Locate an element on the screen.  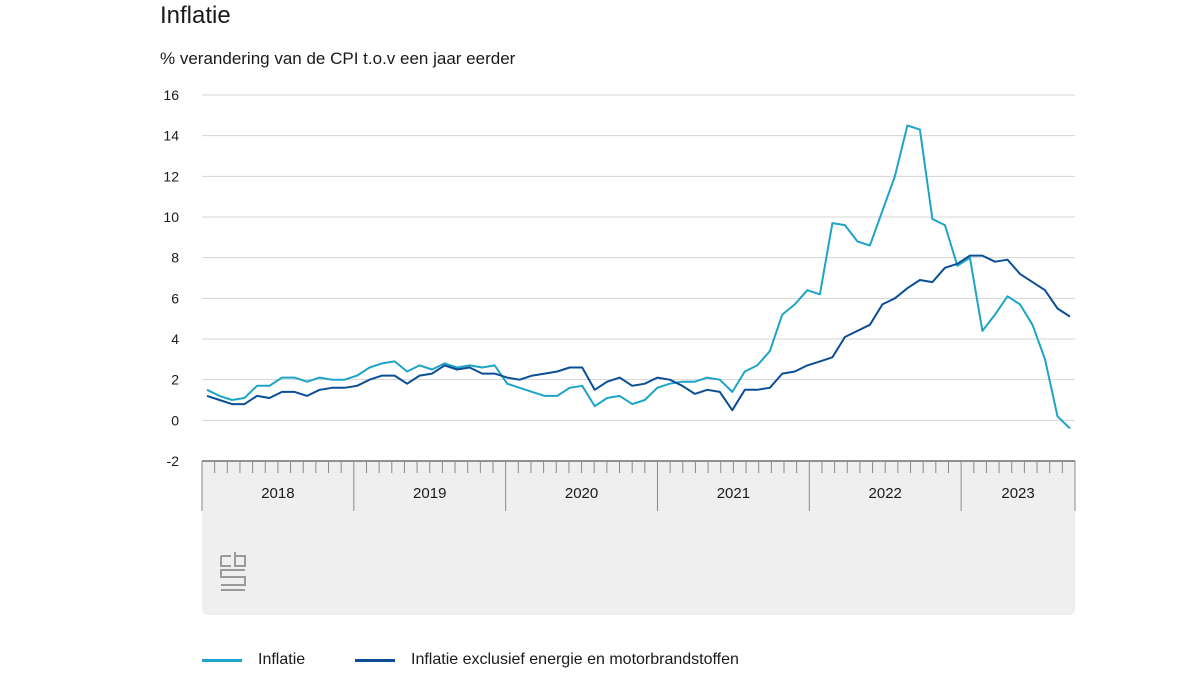
x-tick-label-year: 2023 is located at coordinates (1017, 493).